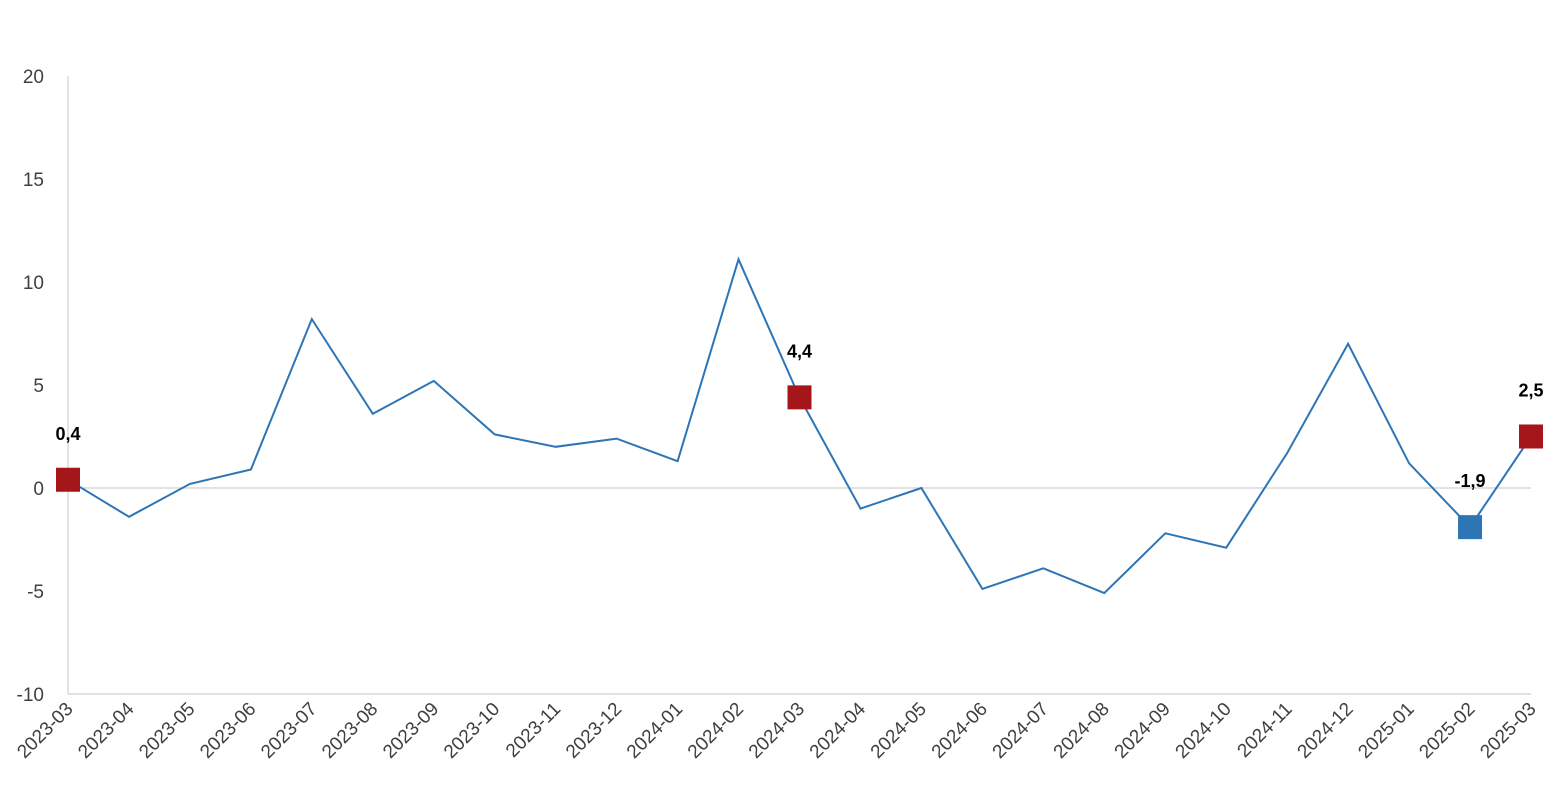 The height and width of the screenshot is (800, 1556). I want to click on x-tick-label: 2023-10, so click(472, 731).